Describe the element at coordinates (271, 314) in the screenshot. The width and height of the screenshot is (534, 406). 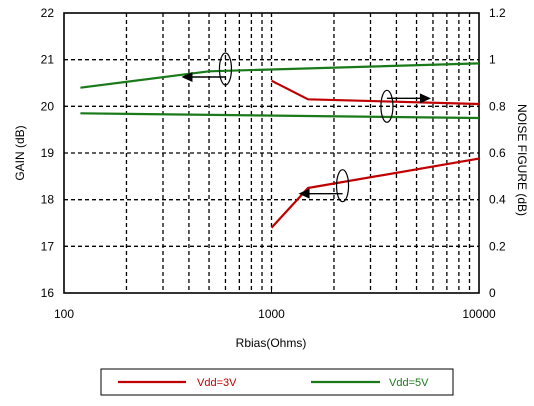
I see `x-tick-label: 1000` at that location.